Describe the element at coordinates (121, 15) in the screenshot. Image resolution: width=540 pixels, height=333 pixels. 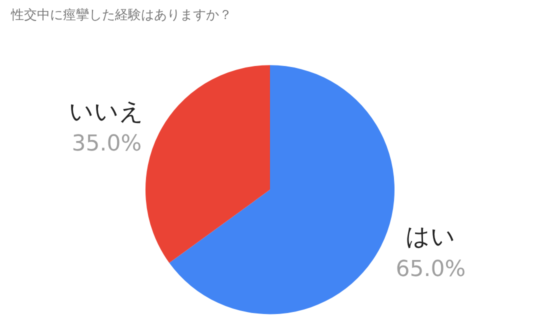
I see `chart-title: 性交中に痙攣した経験はありますか？` at that location.